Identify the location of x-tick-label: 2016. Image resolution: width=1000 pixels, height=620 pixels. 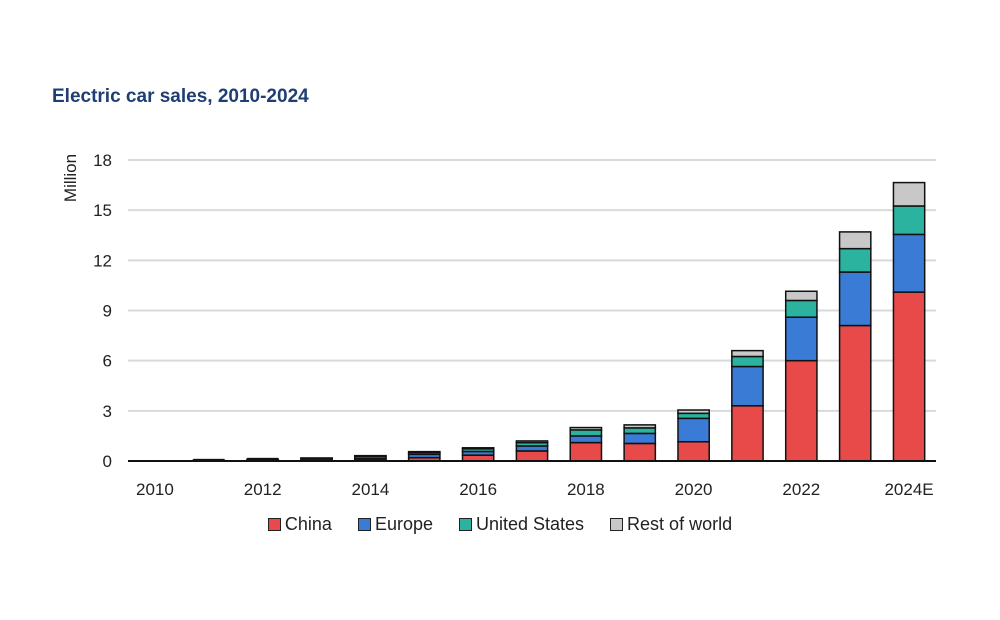
(478, 489).